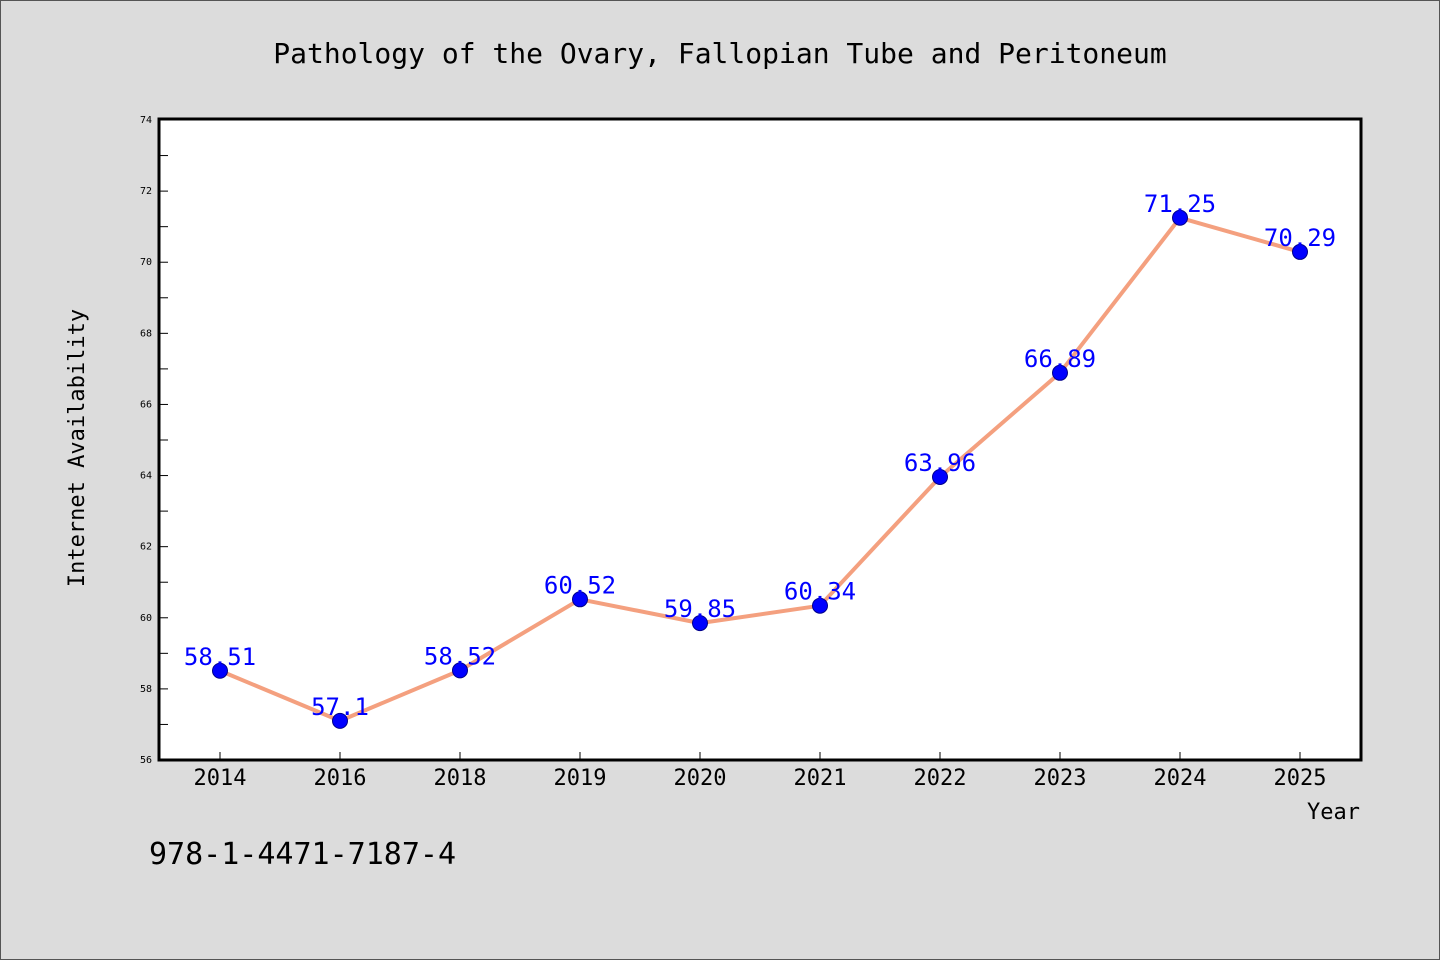  Describe the element at coordinates (146, 618) in the screenshot. I see `y-tick-label: 60` at that location.